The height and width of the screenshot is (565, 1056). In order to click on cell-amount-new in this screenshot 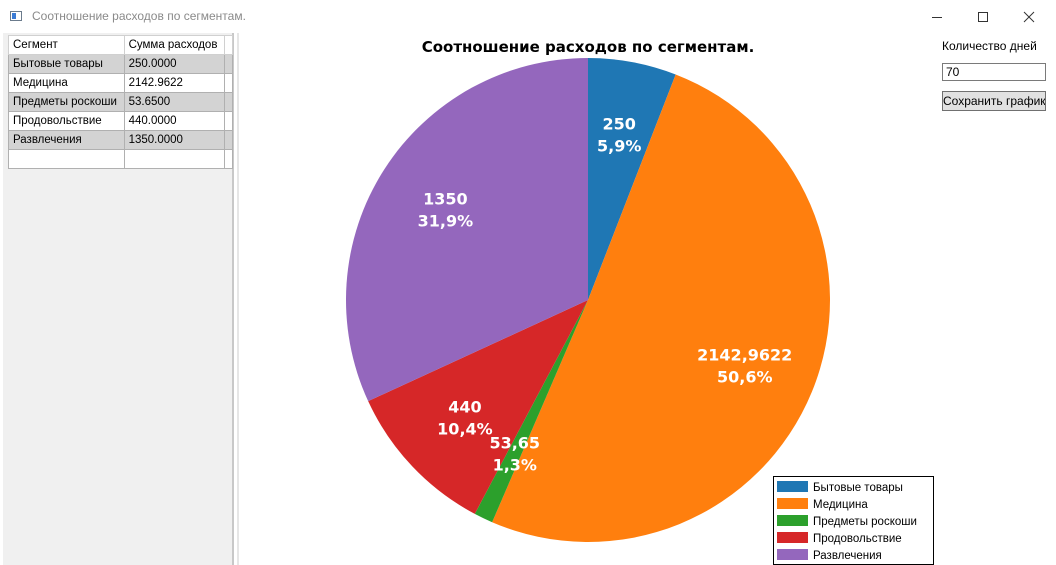, I will do `click(174, 159)`.